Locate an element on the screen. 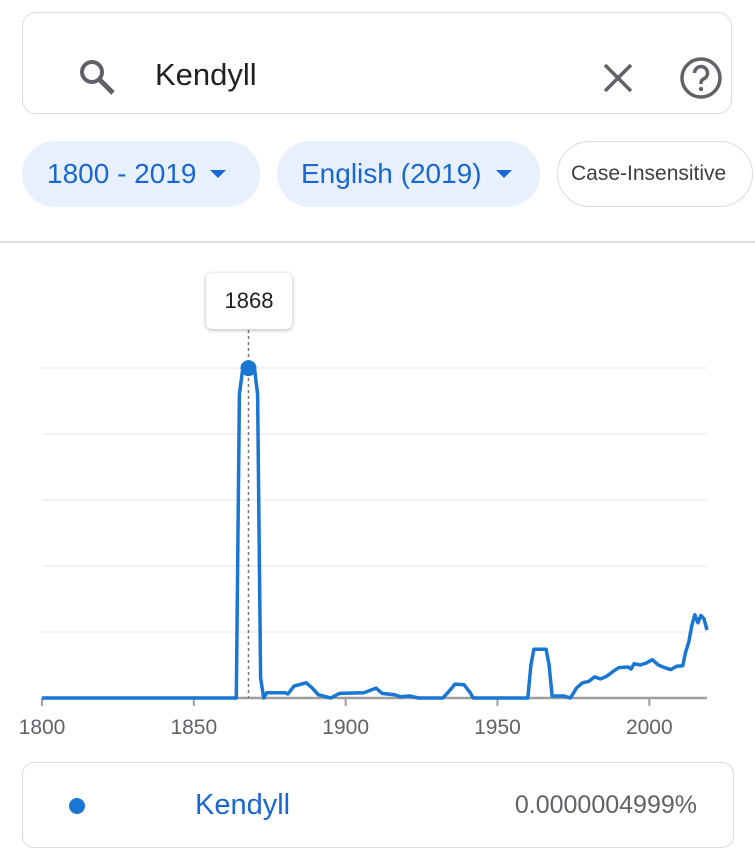 Image resolution: width=755 pixels, height=862 pixels. date-range-dropdown: 1800 - 2019 is located at coordinates (141, 174).